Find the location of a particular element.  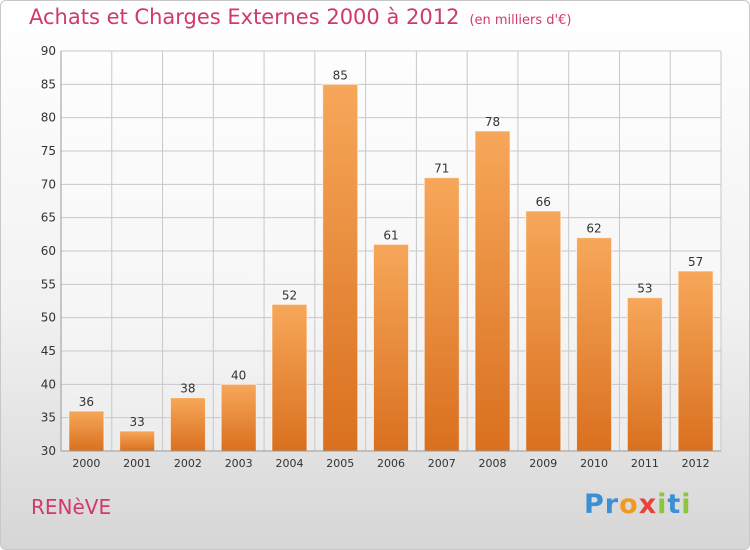

proxiti-logo: Proxiti is located at coordinates (638, 504).